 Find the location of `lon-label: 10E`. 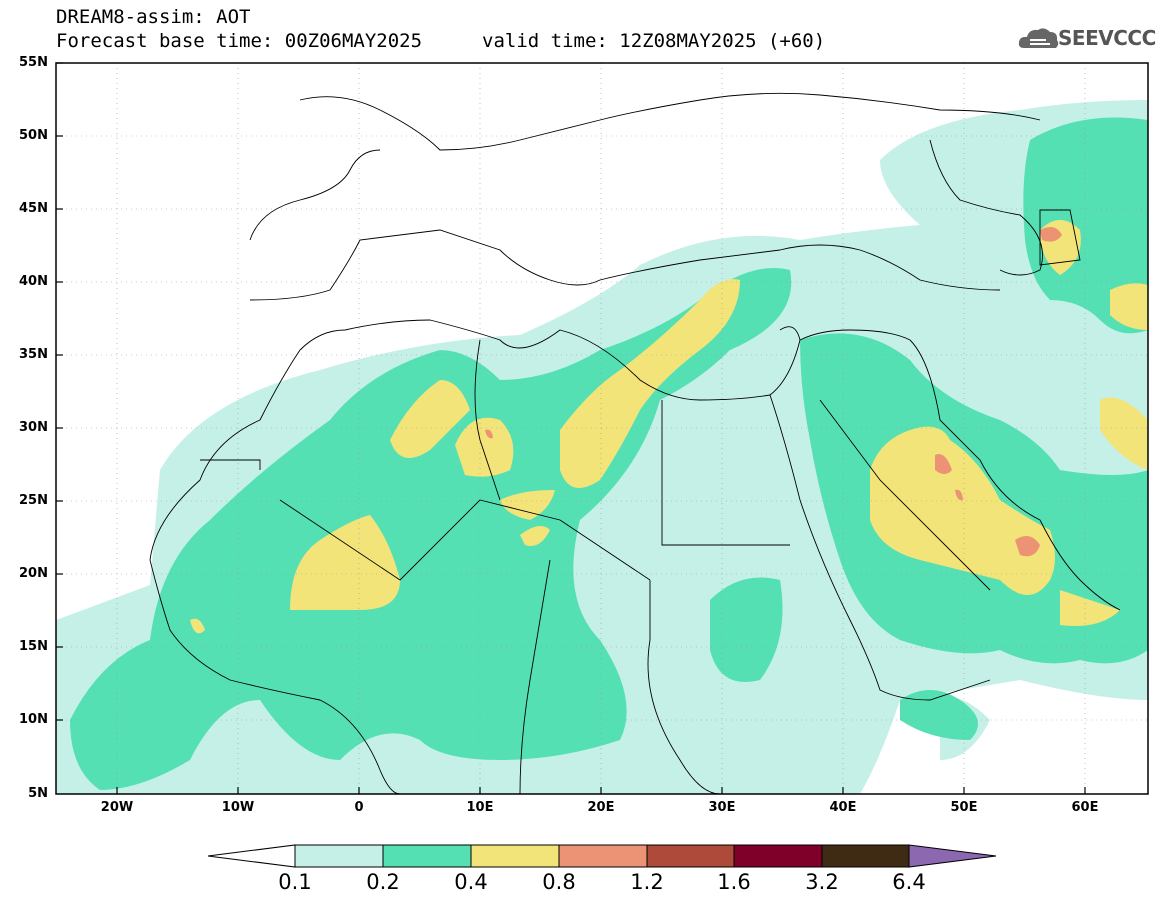

lon-label: 10E is located at coordinates (480, 807).